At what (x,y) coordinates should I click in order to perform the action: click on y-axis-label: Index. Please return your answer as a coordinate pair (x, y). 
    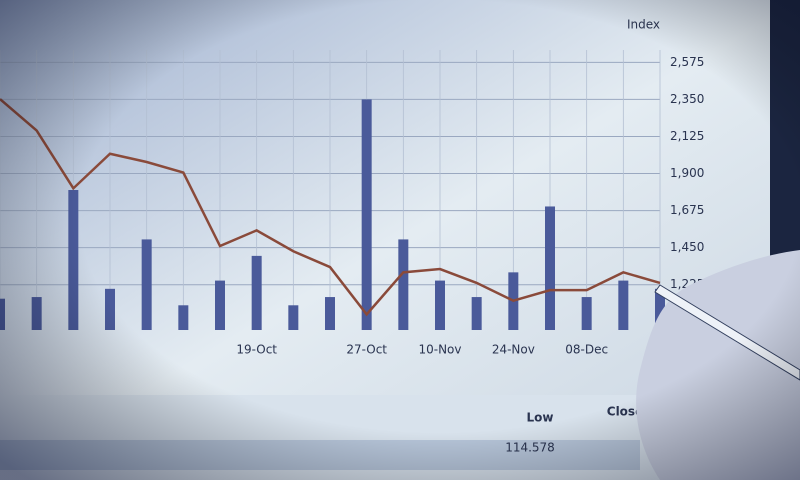
    Looking at the image, I should click on (643, 25).